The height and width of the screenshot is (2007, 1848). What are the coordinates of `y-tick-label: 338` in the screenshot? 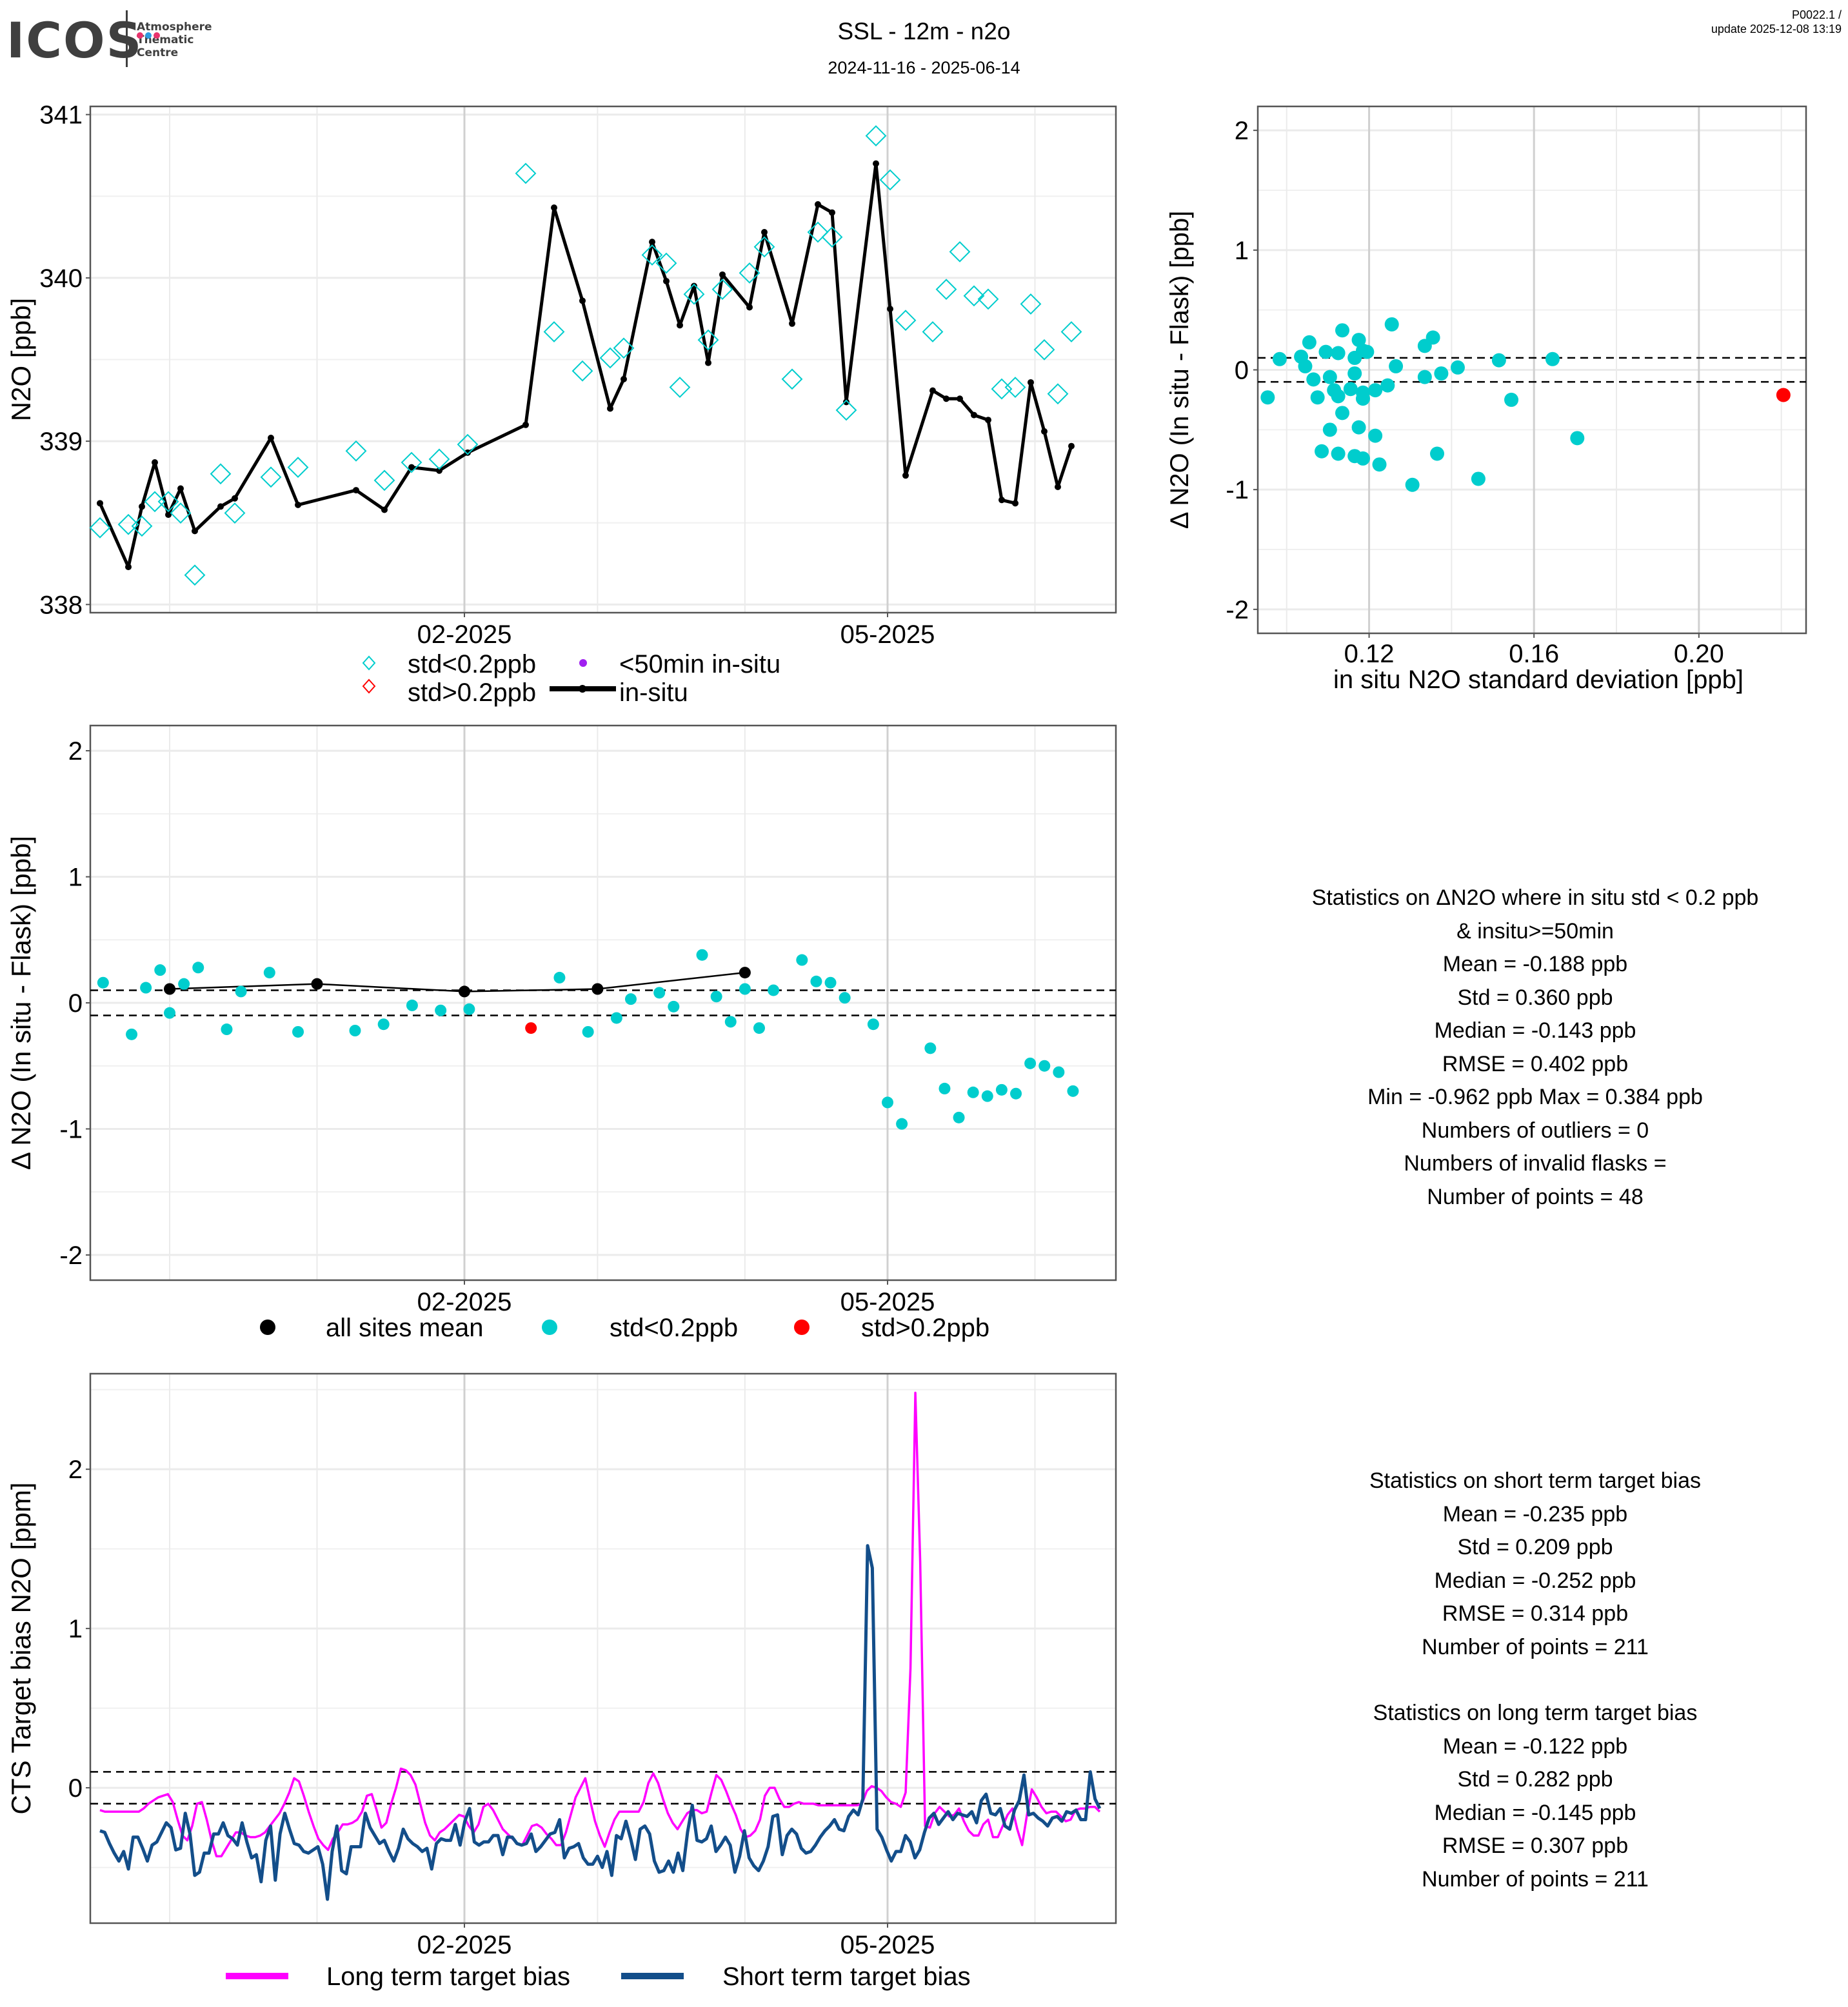 It's located at (61, 605).